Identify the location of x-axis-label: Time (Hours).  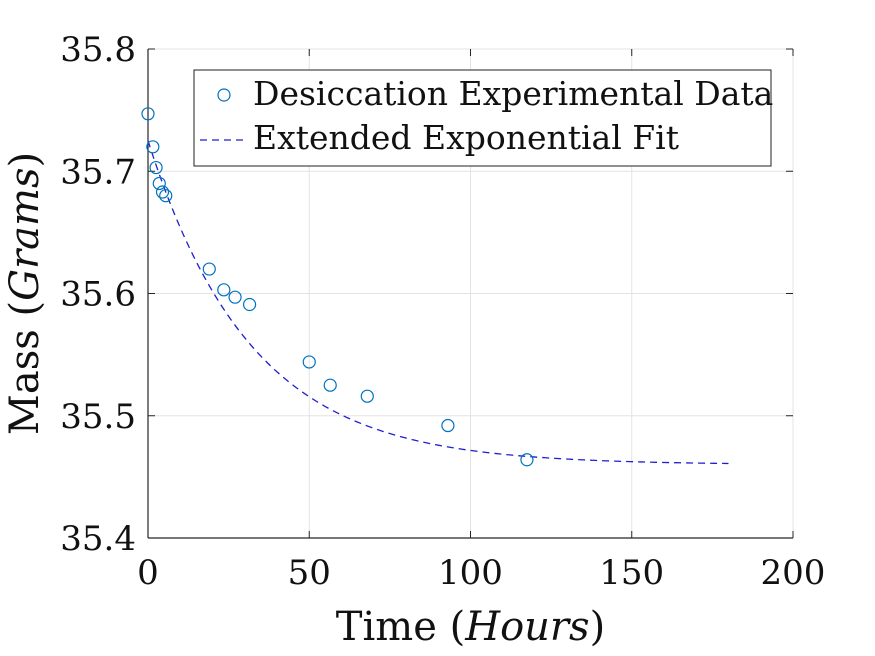
(470, 627).